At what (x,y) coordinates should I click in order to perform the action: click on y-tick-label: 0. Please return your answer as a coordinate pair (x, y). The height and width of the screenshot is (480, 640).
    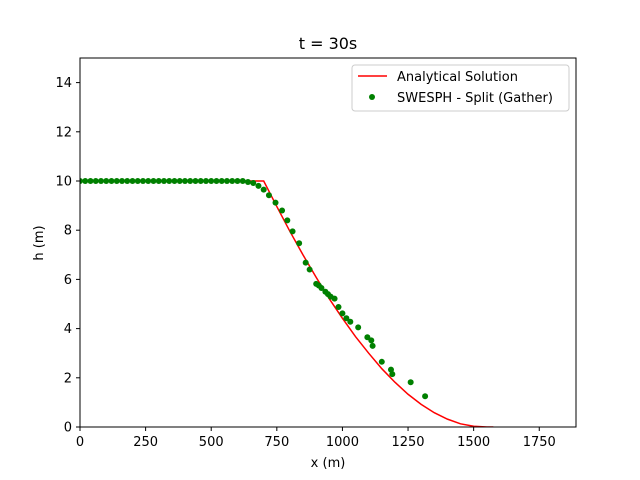
    Looking at the image, I should click on (68, 428).